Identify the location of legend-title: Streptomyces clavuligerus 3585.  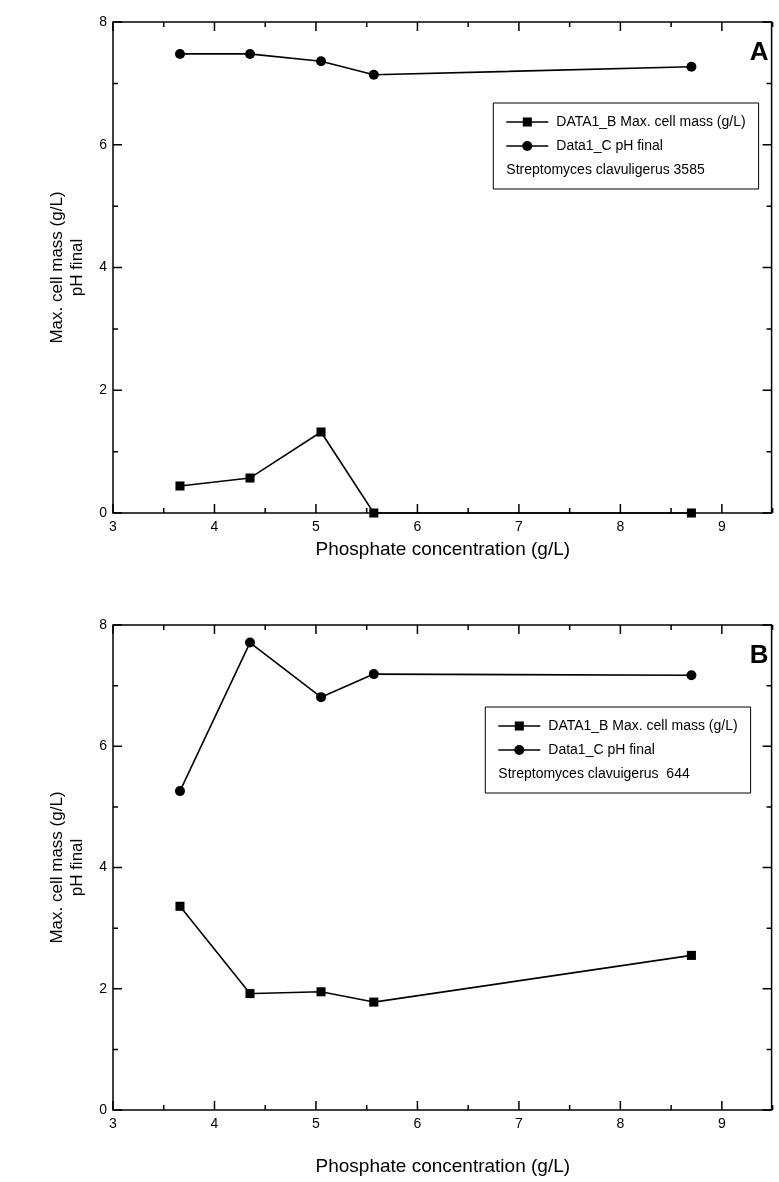
(605, 168).